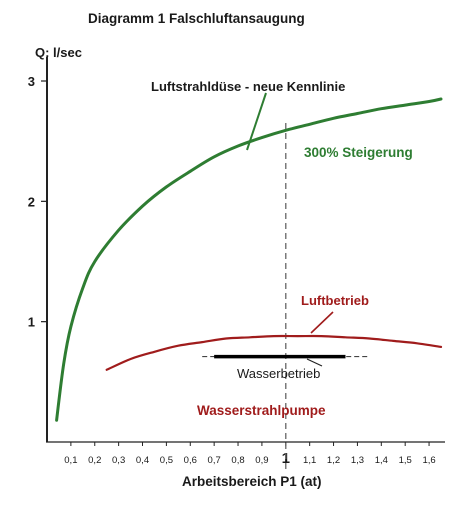  What do you see at coordinates (166, 460) in the screenshot?
I see `x-tick-label: 0,5` at bounding box center [166, 460].